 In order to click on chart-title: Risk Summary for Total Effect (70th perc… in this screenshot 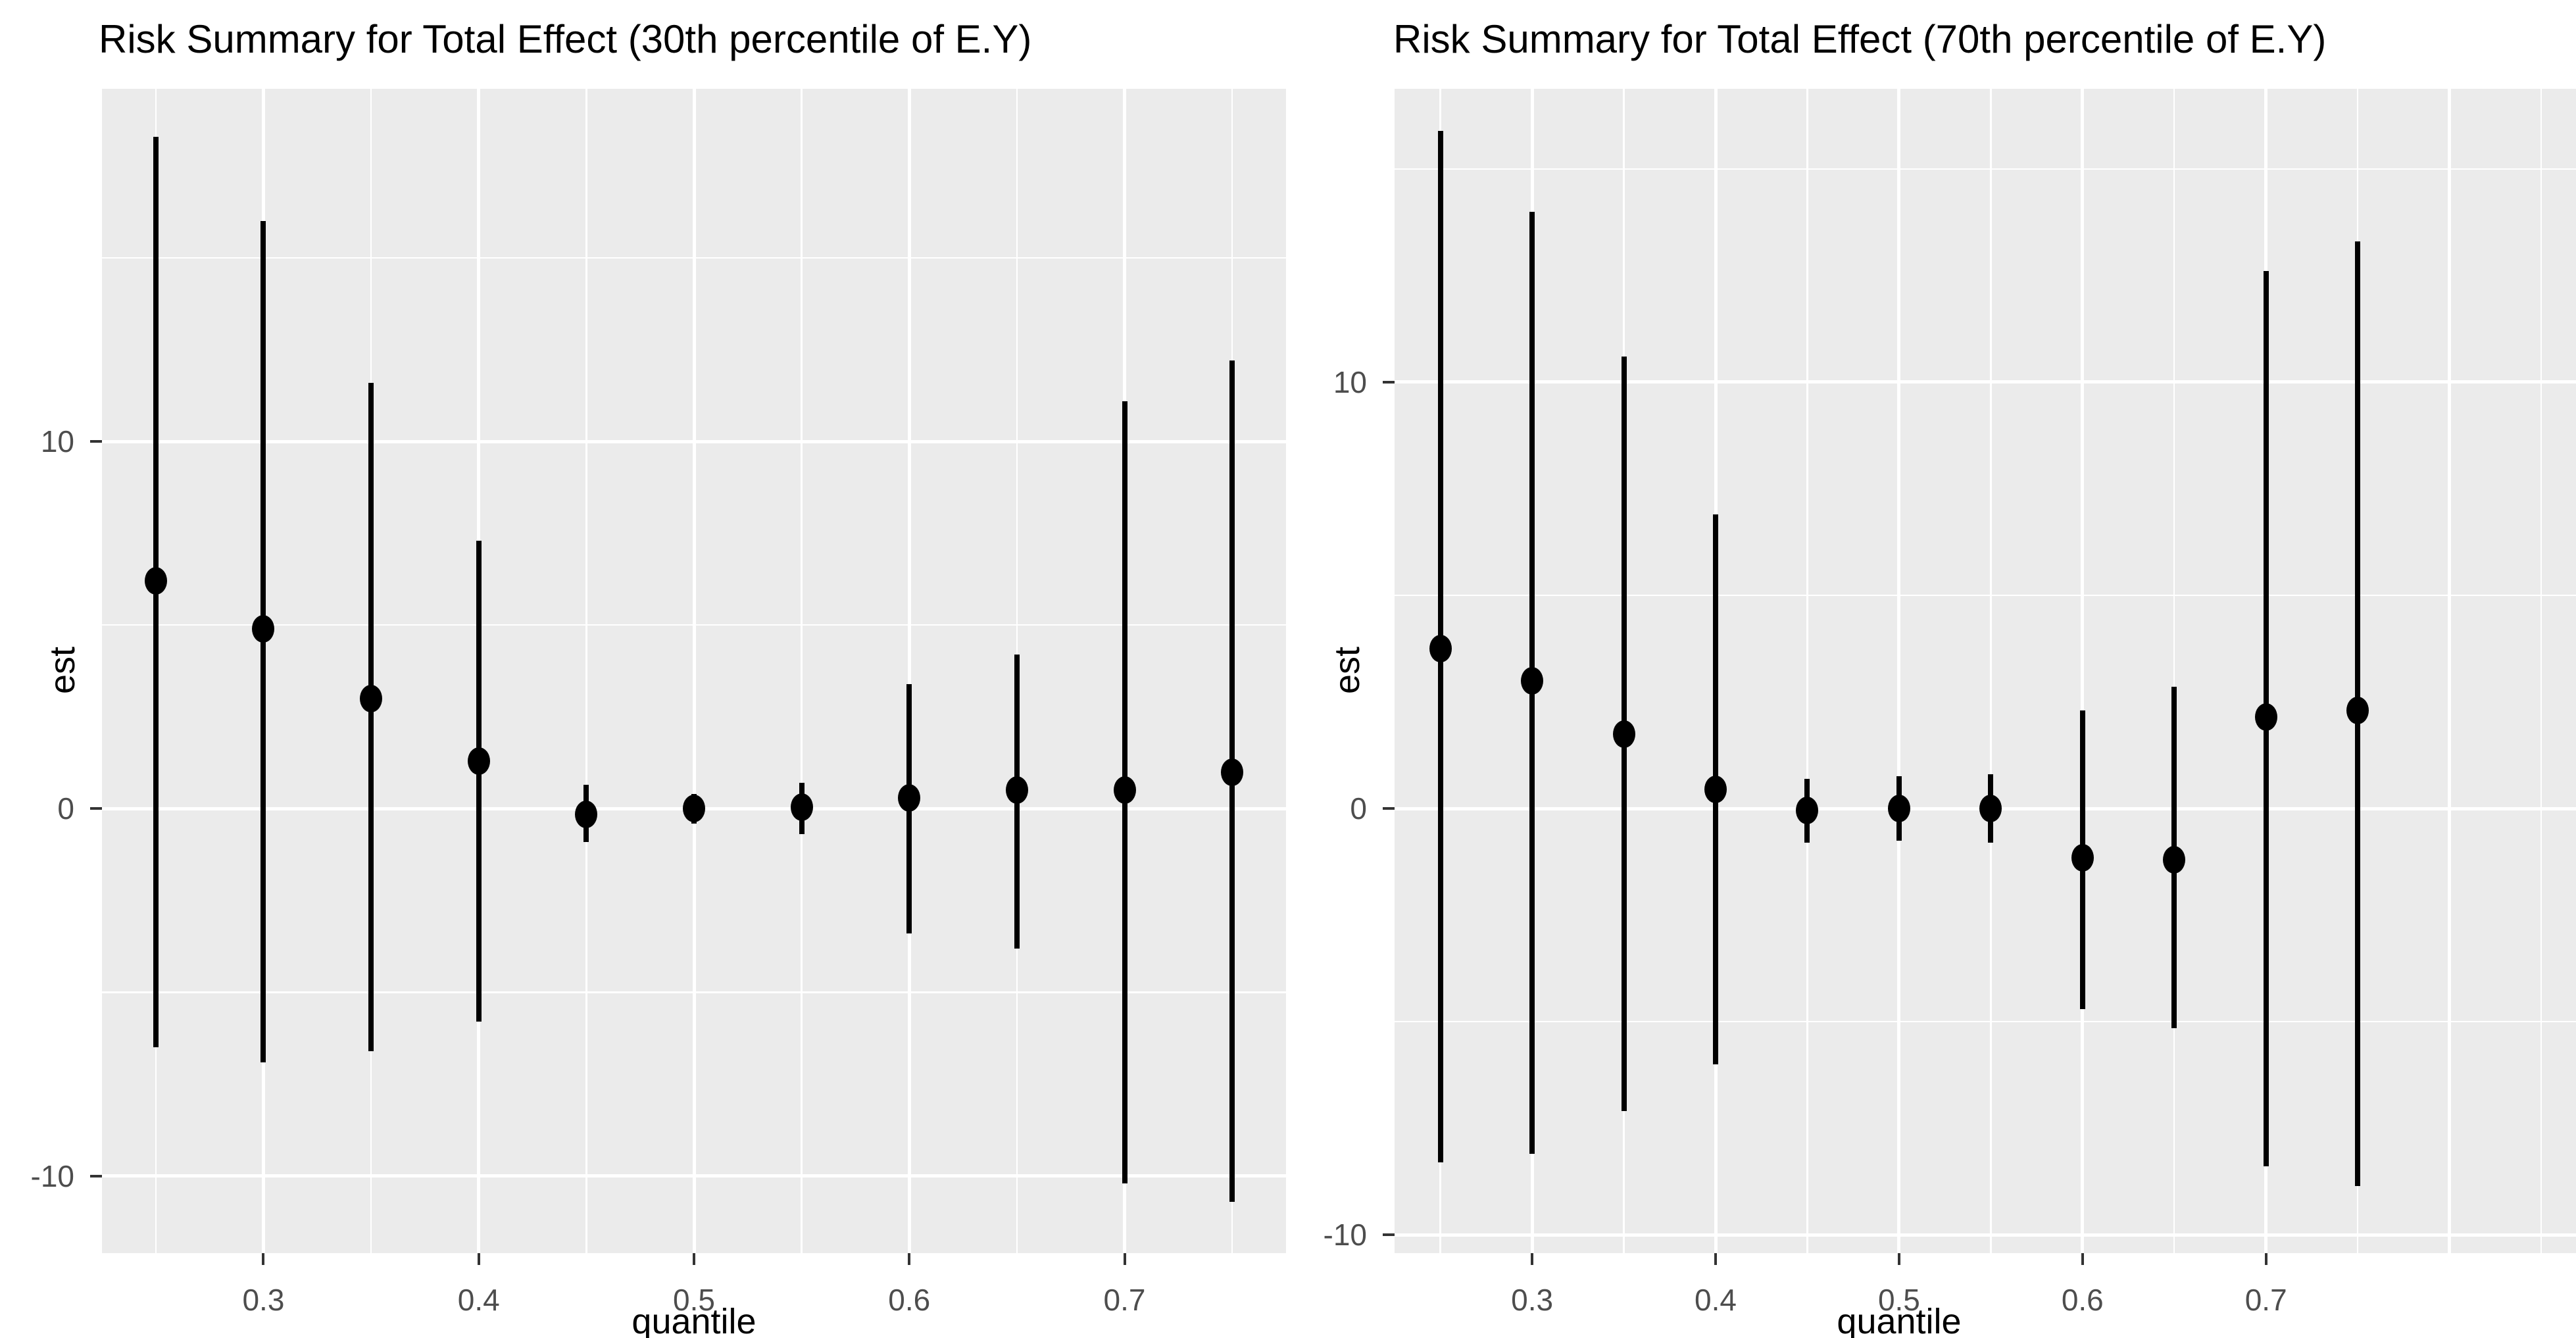, I will do `click(1860, 39)`.